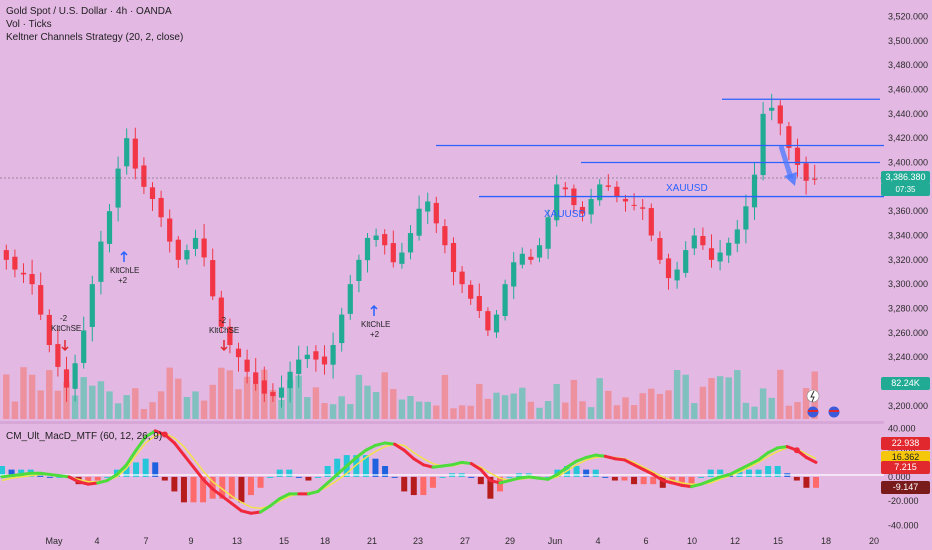  I want to click on time-tick-label: 23, so click(418, 541).